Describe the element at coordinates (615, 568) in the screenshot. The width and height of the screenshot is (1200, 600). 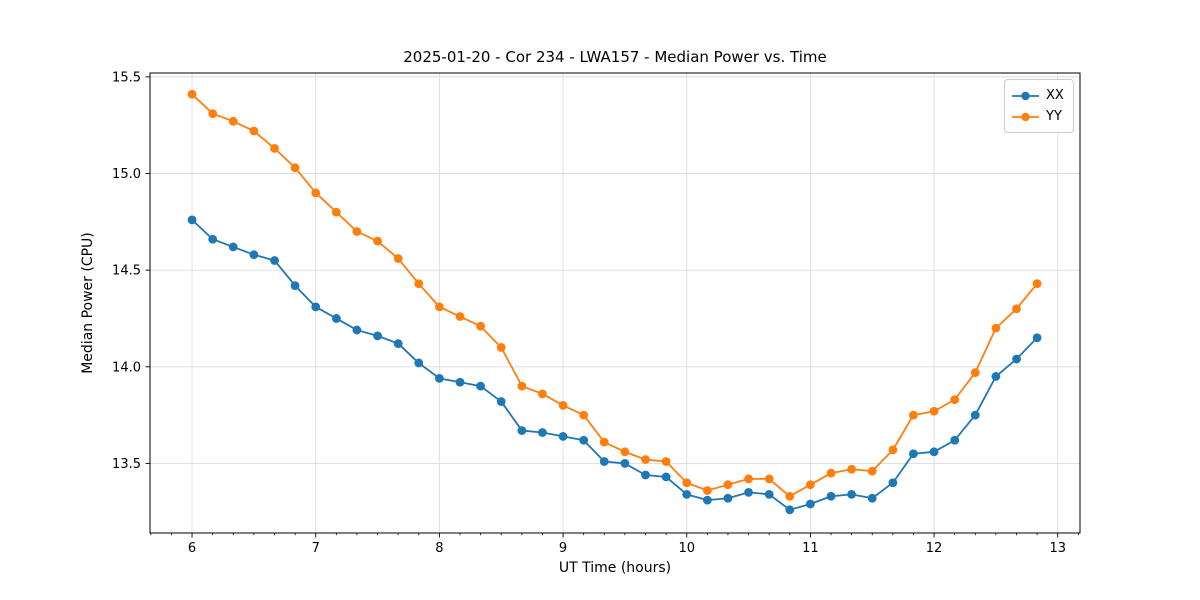
I see `x-axis-label: UT Time (hours)` at that location.